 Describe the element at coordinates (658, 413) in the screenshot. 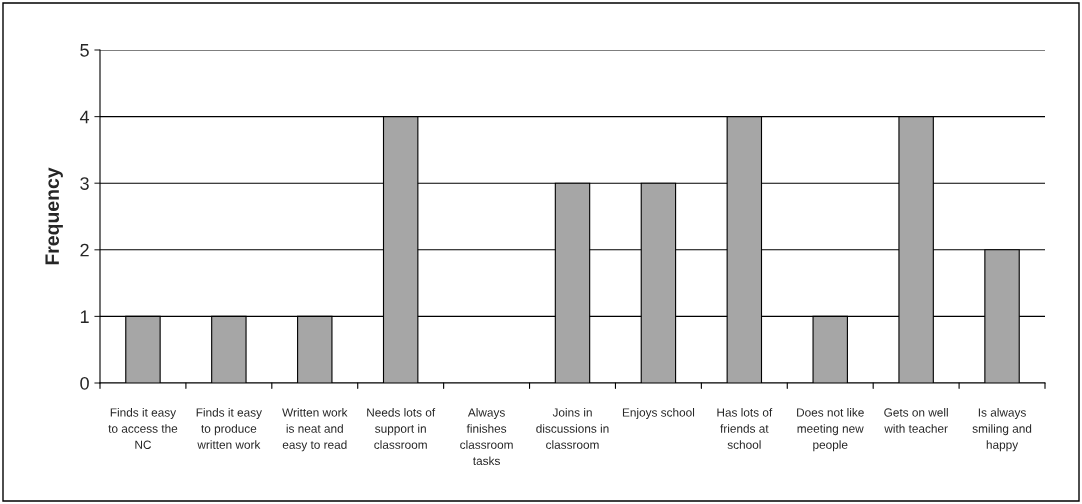

I see `x-tick-label: Enjoys school` at that location.